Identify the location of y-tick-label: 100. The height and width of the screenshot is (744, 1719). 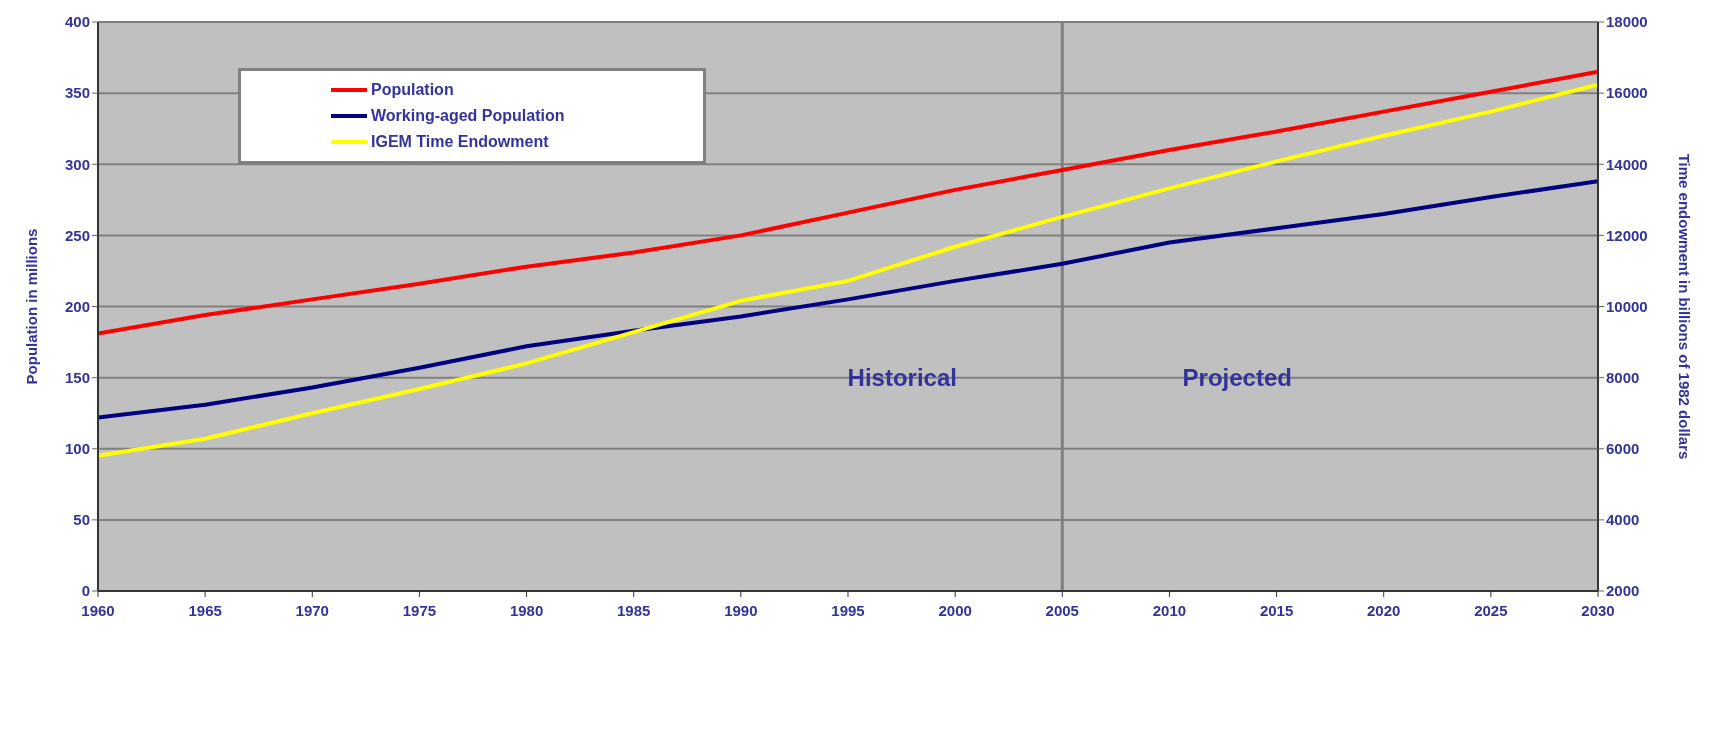
(77, 449).